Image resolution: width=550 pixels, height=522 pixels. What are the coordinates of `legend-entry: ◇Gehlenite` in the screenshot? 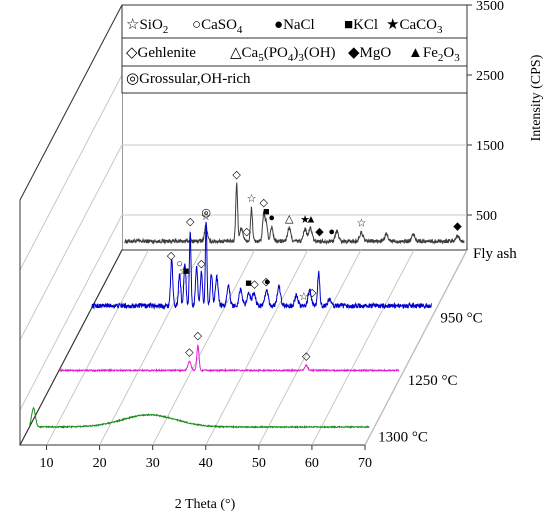 It's located at (161, 53).